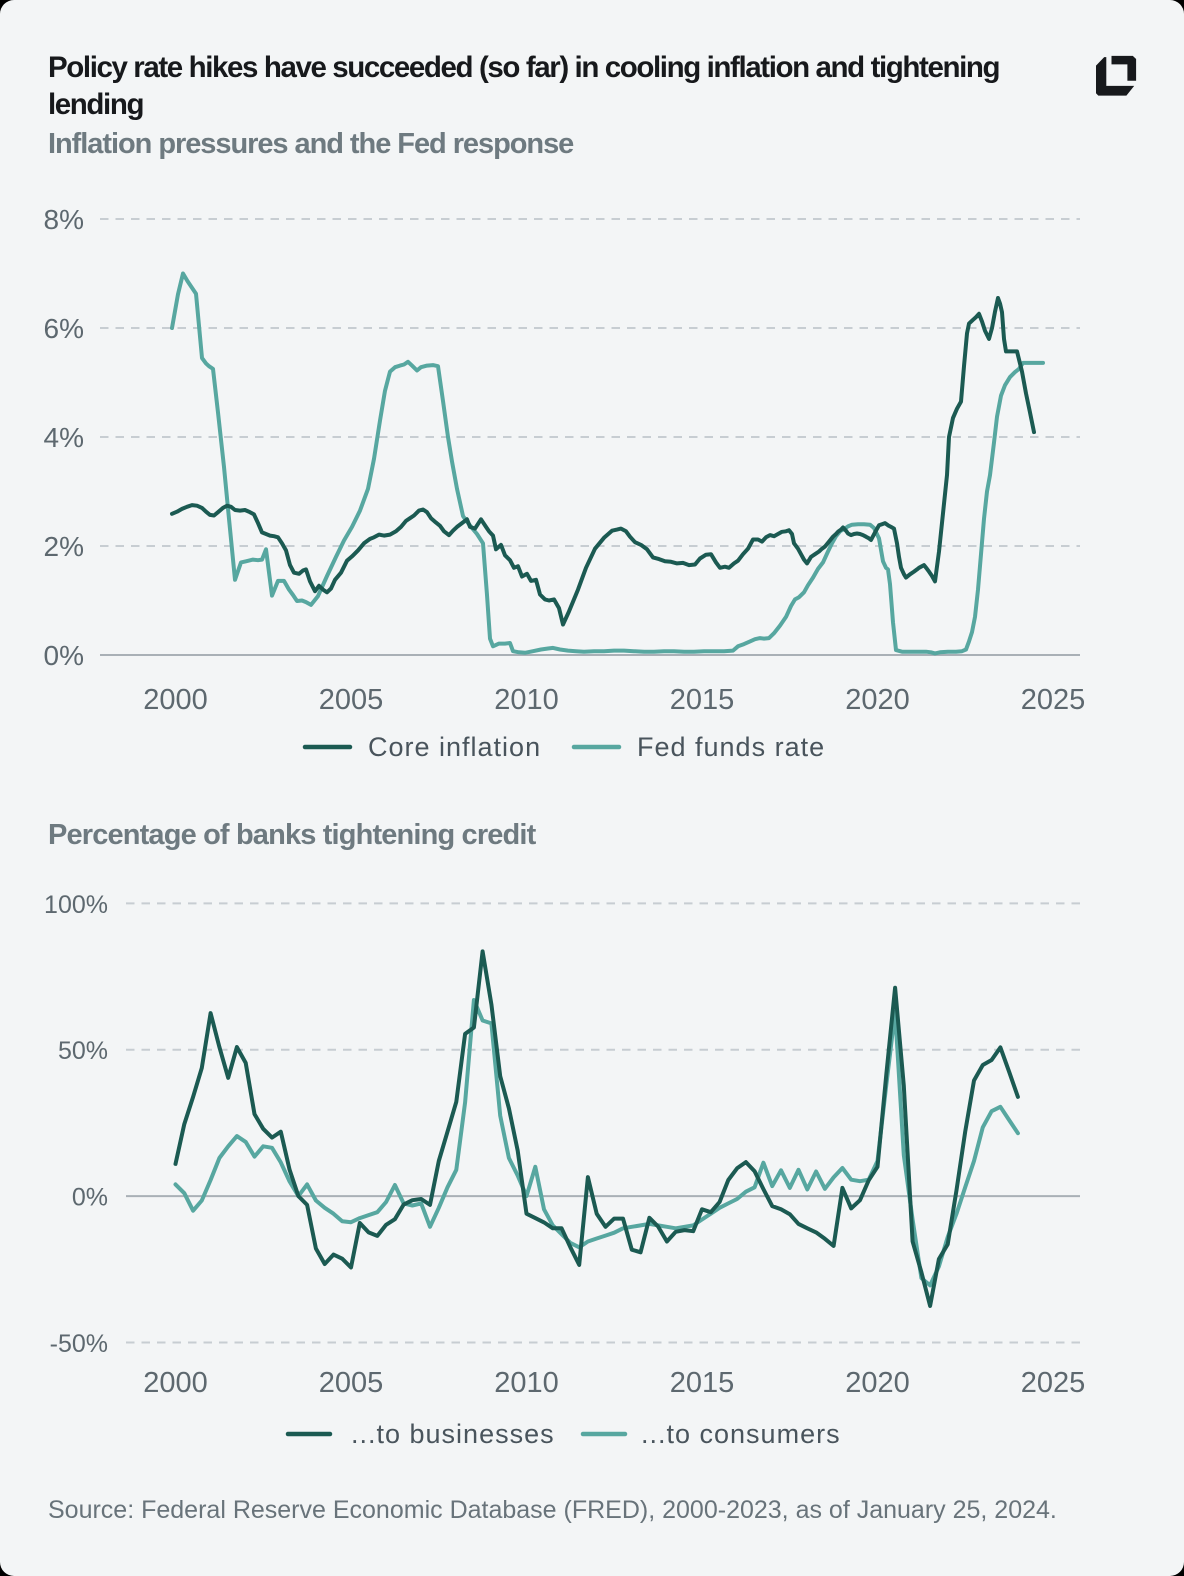 The image size is (1184, 1576). I want to click on svg-text: ...to consumers, so click(741, 1434).